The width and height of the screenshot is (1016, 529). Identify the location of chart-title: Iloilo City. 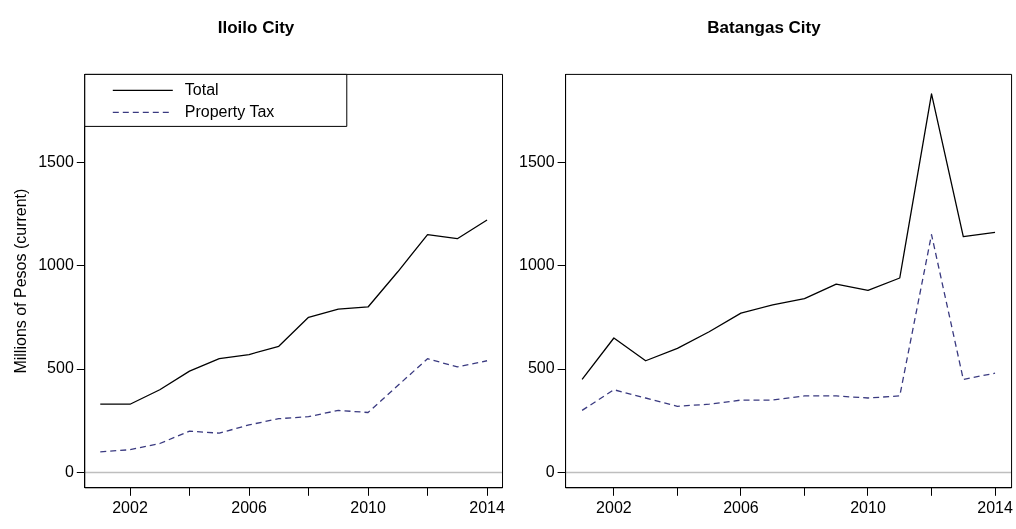
(256, 27).